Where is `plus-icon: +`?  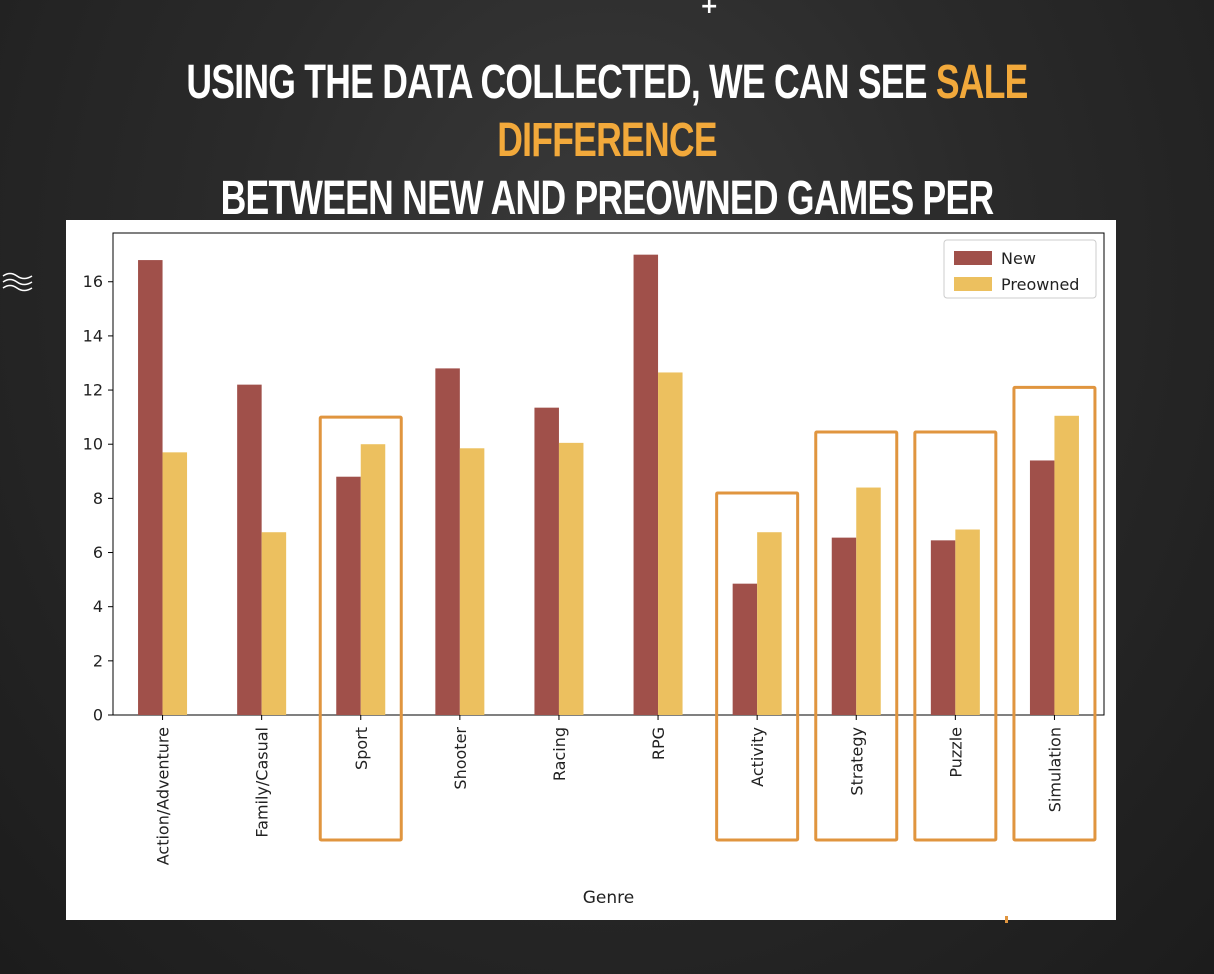
plus-icon: + is located at coordinates (709, 9).